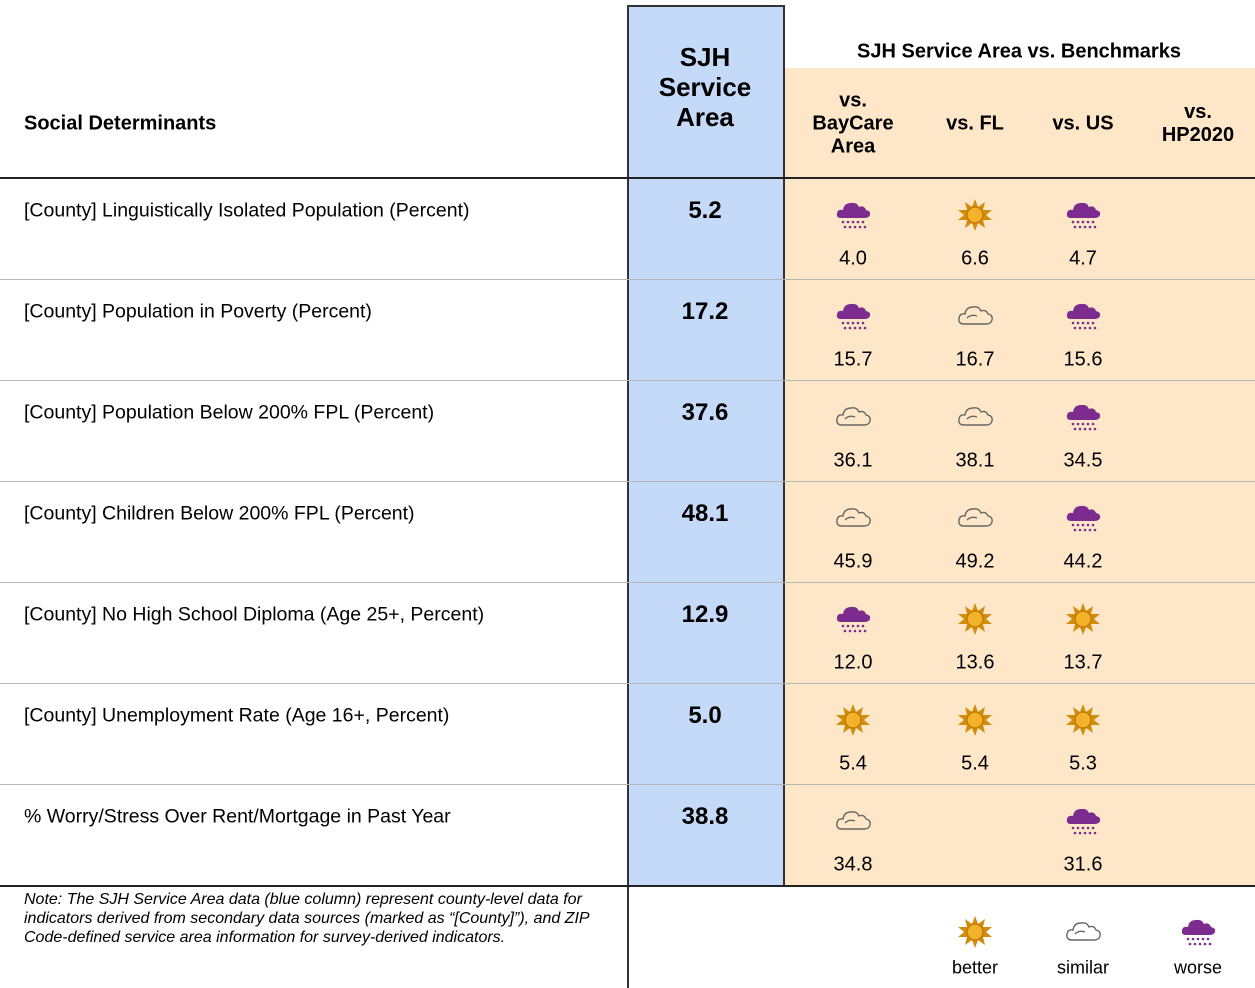 The height and width of the screenshot is (988, 1255). Describe the element at coordinates (975, 258) in the screenshot. I see `benchmark-value: 6.6` at that location.